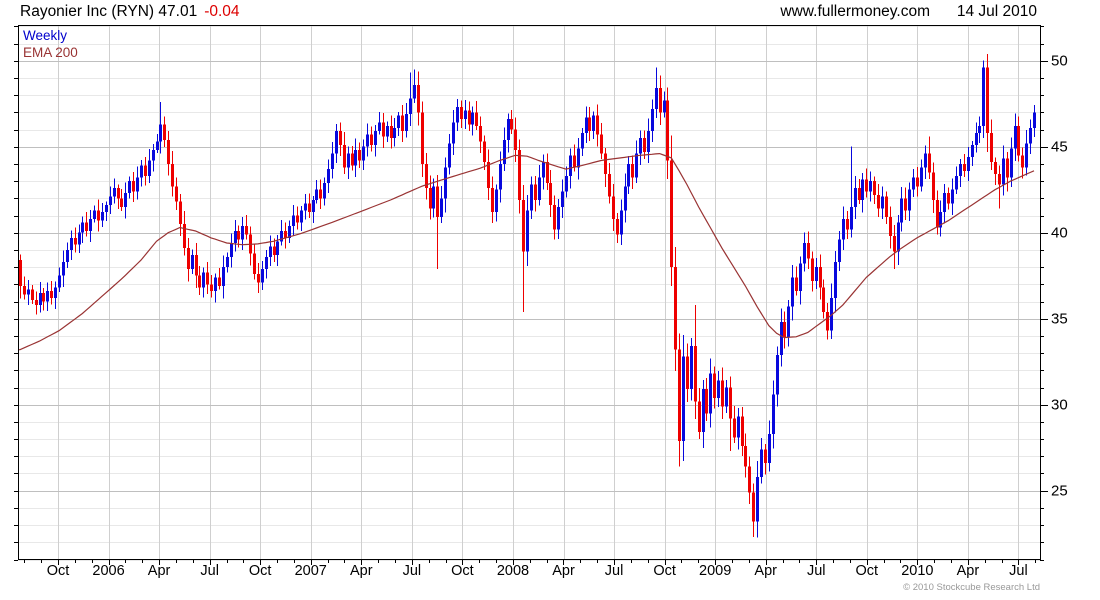 This screenshot has height=600, width=1100. Describe the element at coordinates (971, 587) in the screenshot. I see `copyright-notice: © 2010 Stockcube Research Ltd` at that location.